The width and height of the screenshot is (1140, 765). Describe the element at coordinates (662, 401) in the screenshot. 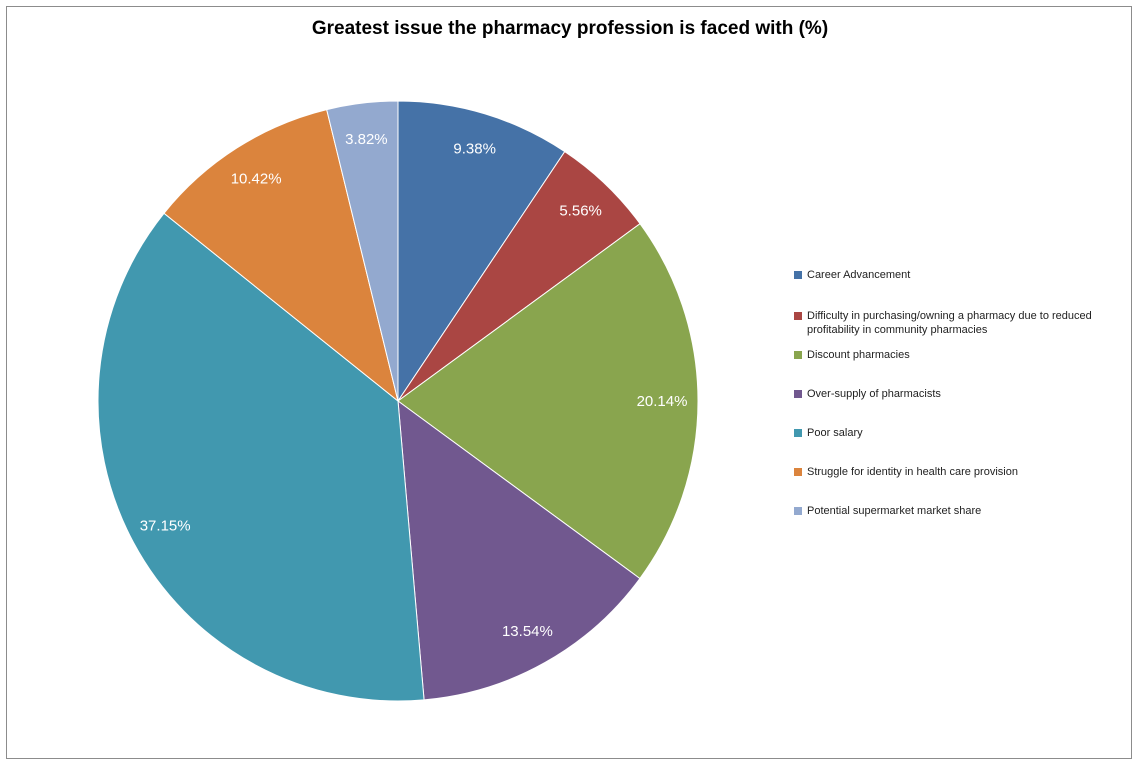

I see `data-label: 20.14%` at that location.